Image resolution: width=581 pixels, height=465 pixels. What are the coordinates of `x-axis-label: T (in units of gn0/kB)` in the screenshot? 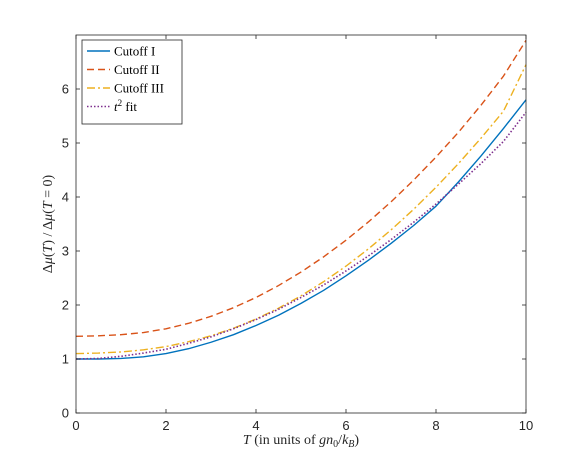 It's located at (301, 441).